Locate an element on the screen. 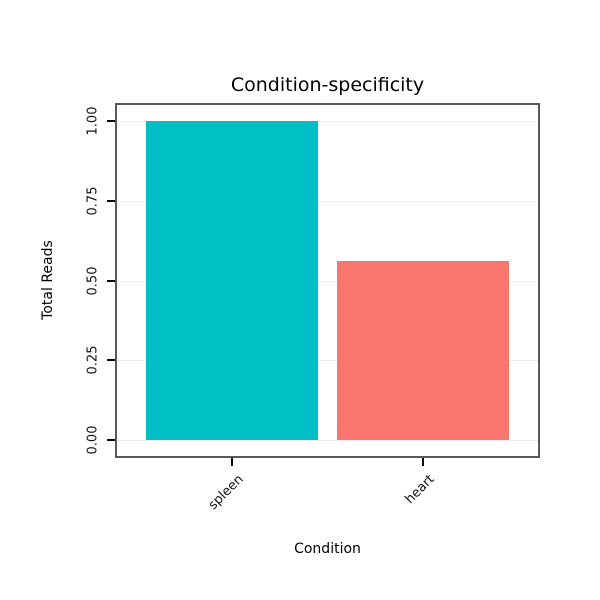 The width and height of the screenshot is (600, 600). y-tick-label: 0.75 is located at coordinates (93, 201).